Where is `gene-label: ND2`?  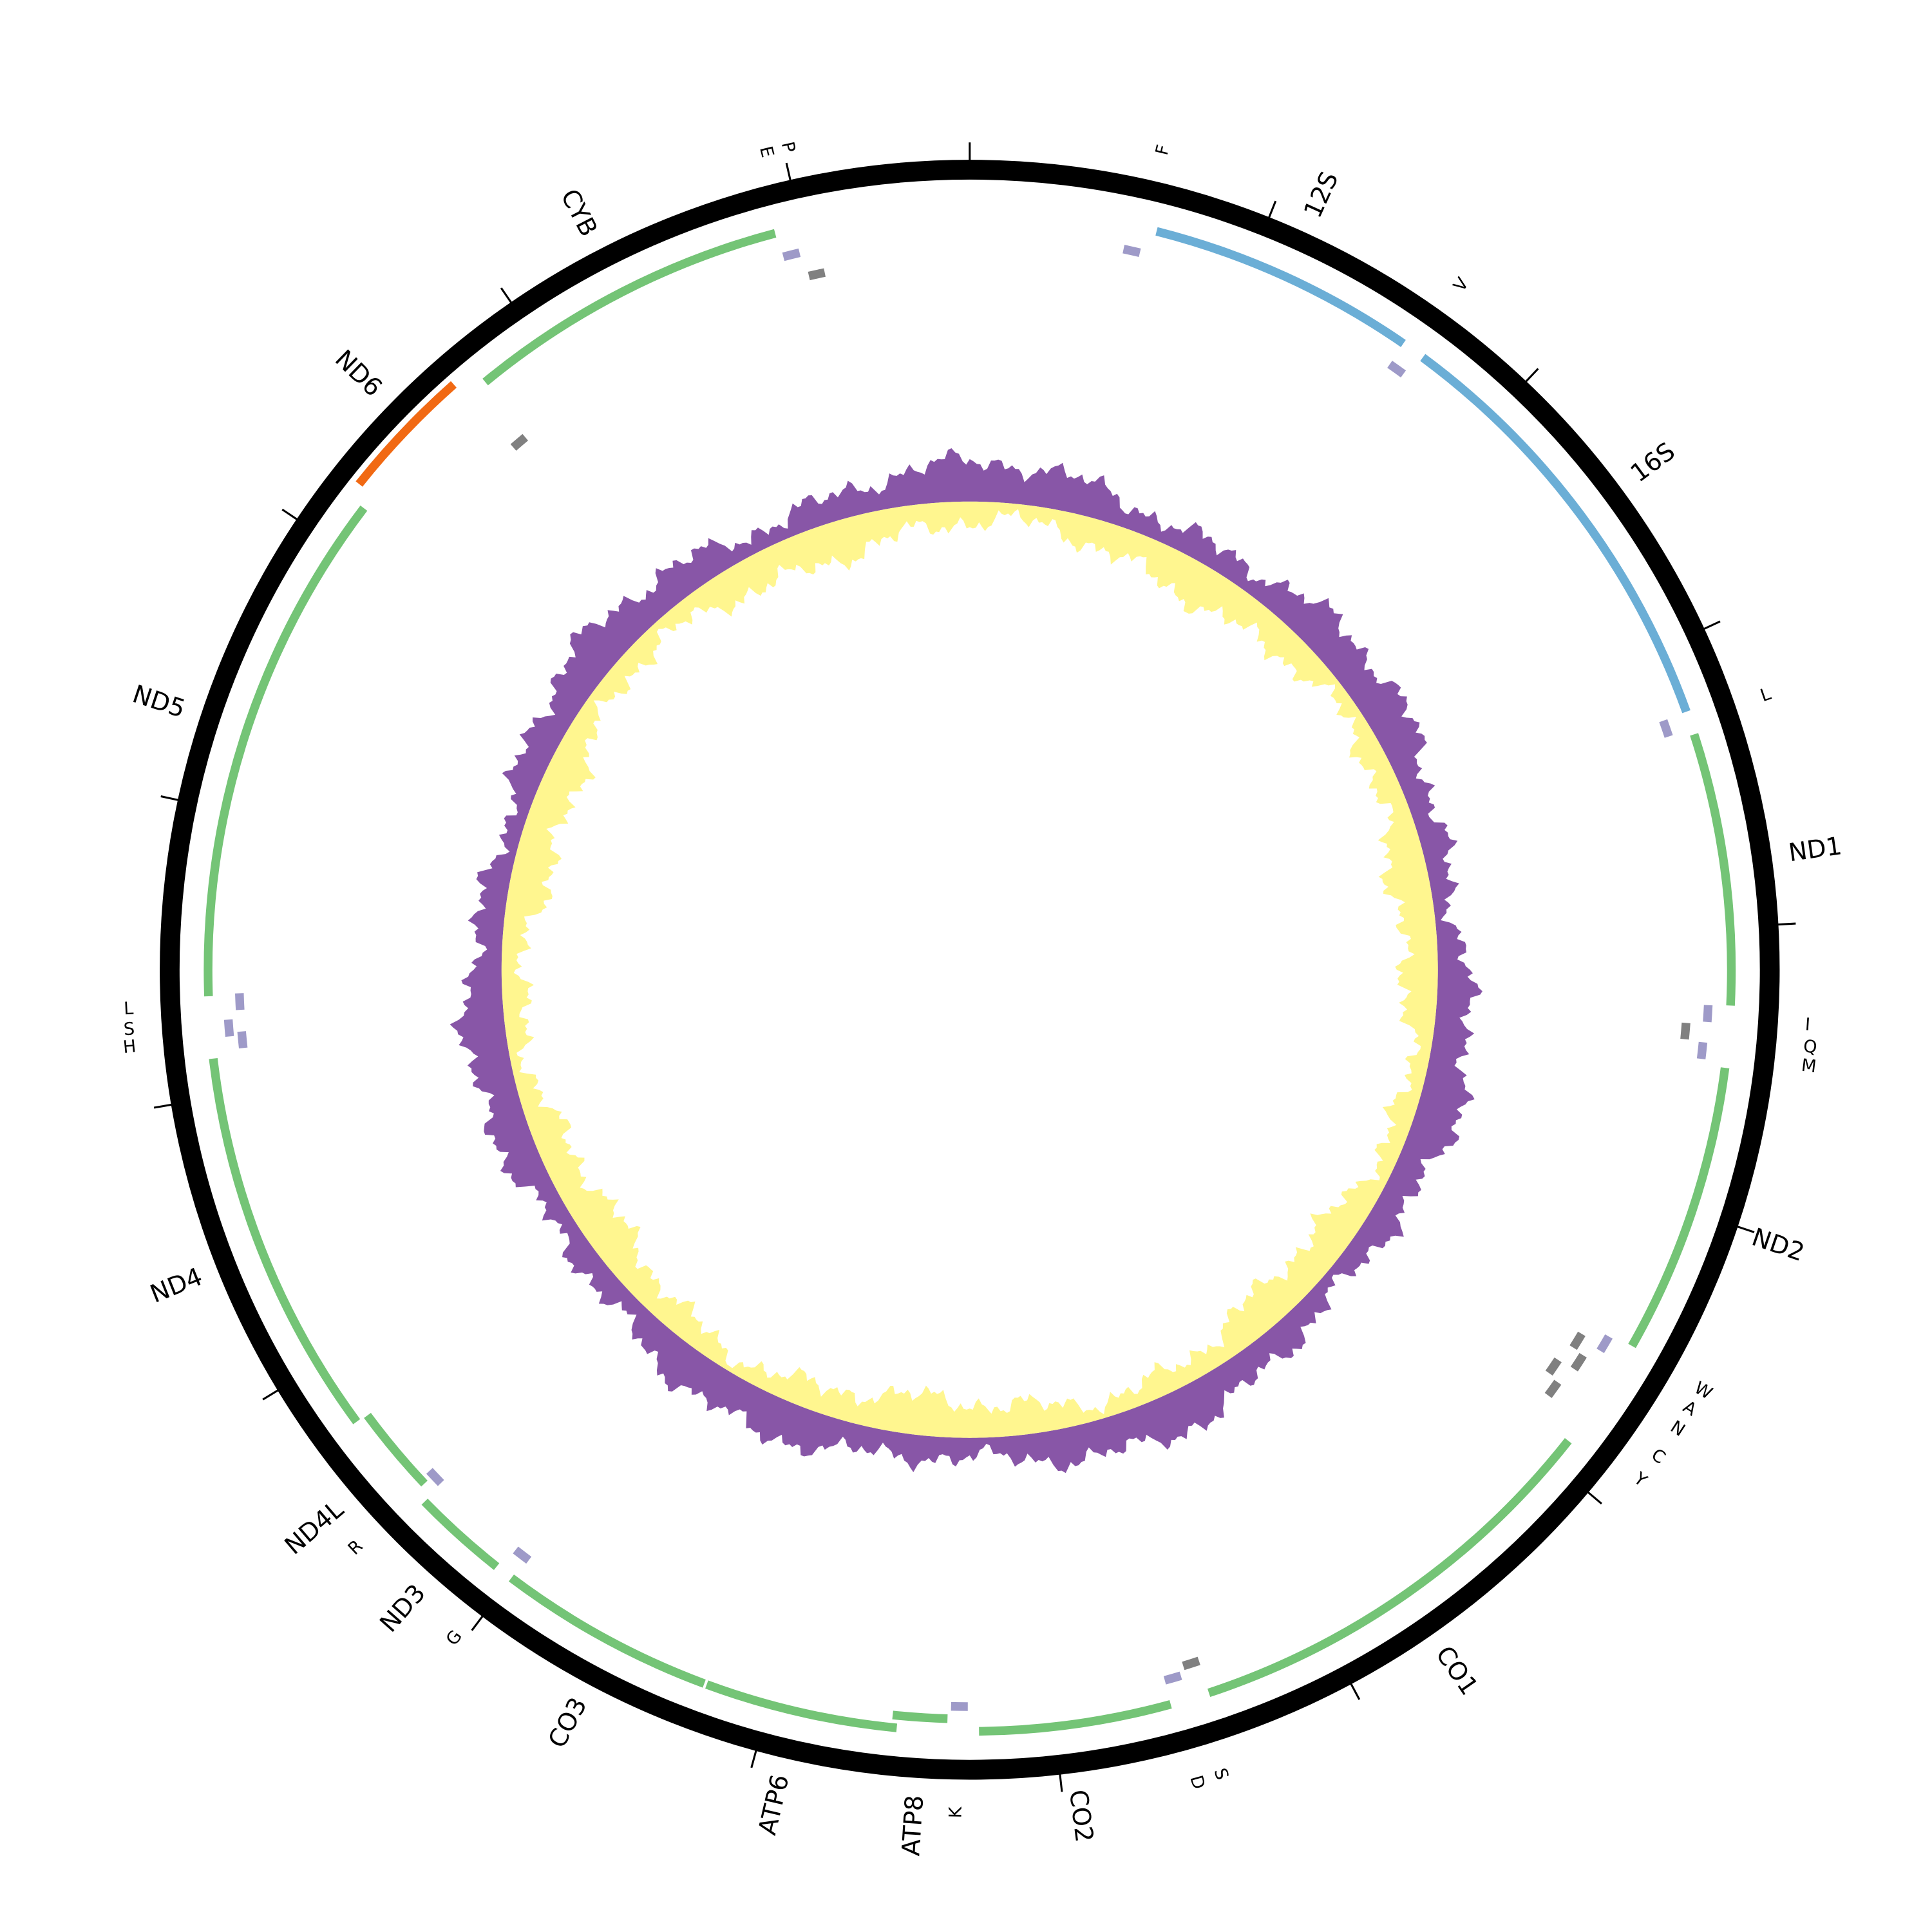 gene-label: ND2 is located at coordinates (1778, 1245).